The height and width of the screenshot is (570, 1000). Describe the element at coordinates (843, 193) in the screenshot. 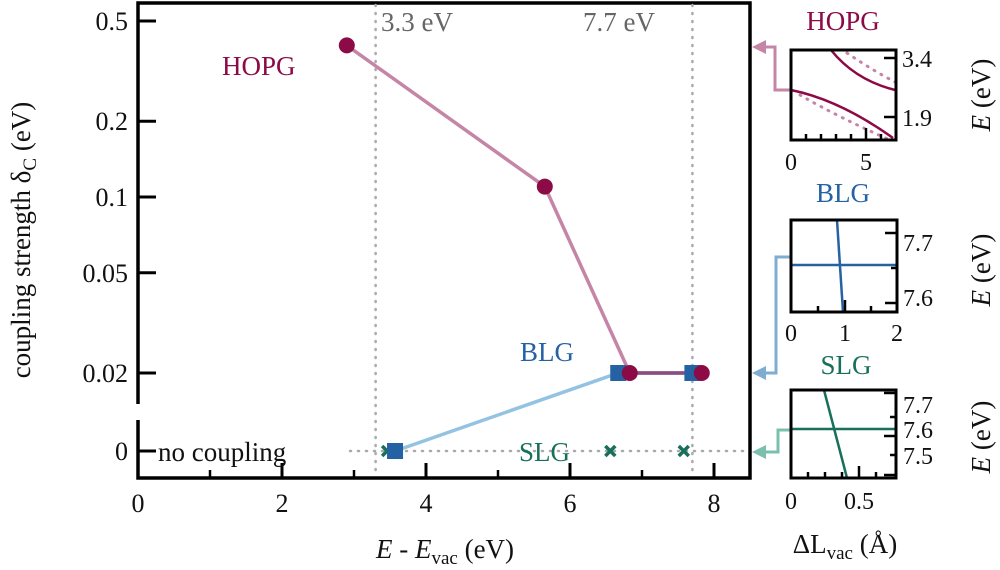

I see `inset-blg-title: BLG` at that location.